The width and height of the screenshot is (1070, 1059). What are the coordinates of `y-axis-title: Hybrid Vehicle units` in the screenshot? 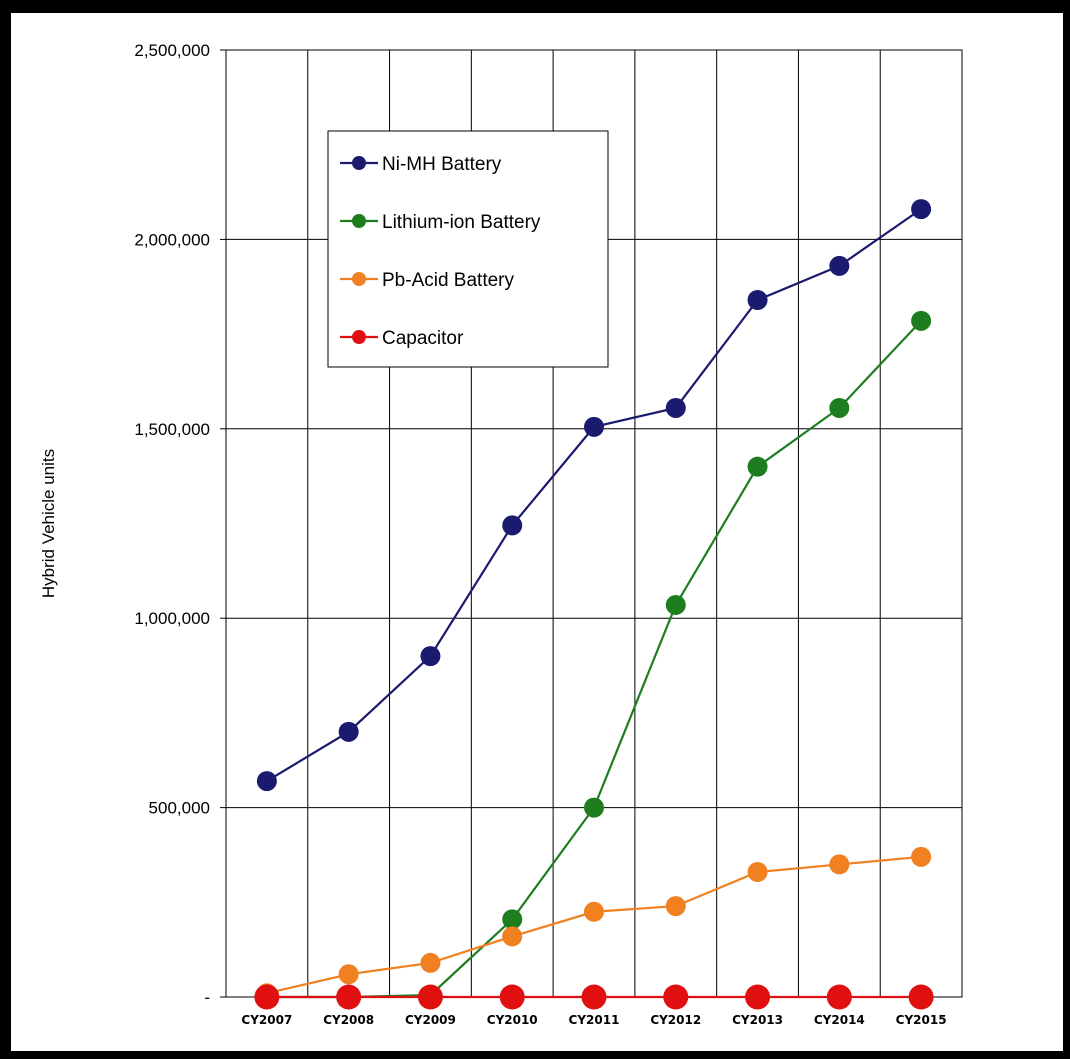 It's located at (48, 523).